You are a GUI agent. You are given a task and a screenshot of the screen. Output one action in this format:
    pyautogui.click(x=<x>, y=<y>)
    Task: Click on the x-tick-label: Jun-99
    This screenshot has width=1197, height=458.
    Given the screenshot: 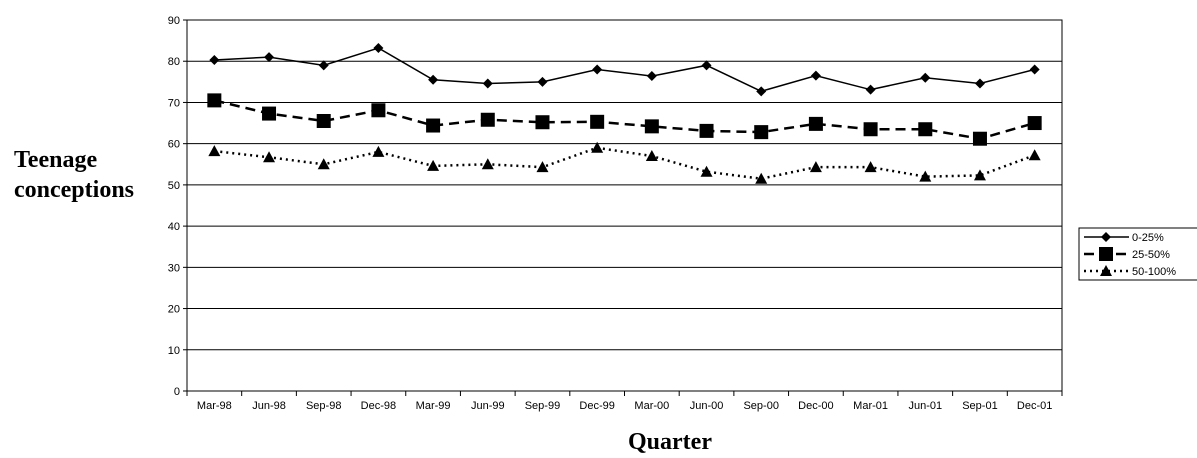 What is the action you would take?
    pyautogui.click(x=488, y=406)
    